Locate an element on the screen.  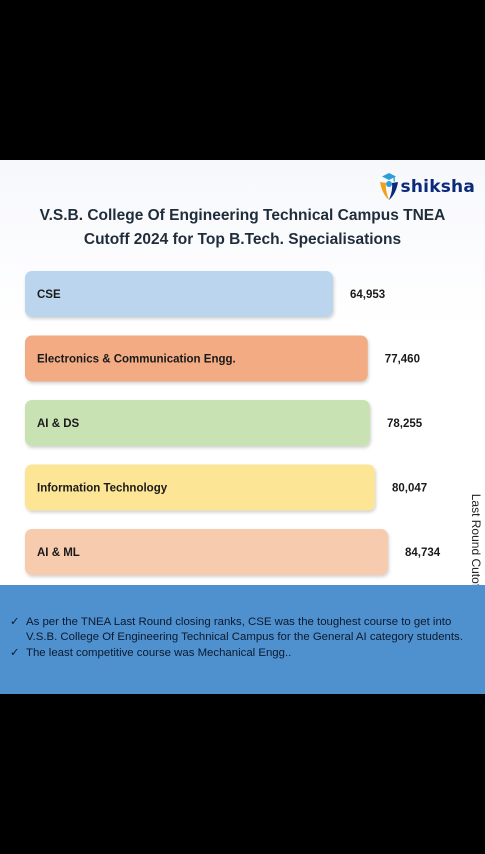
category-label: Information Technology is located at coordinates (102, 489).